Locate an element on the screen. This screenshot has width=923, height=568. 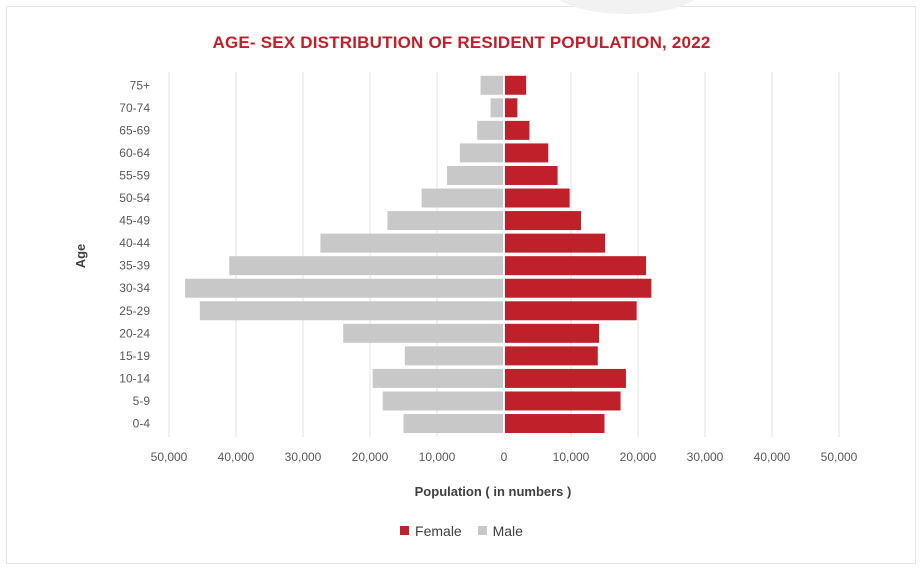
bar-female-75+ is located at coordinates (515, 85).